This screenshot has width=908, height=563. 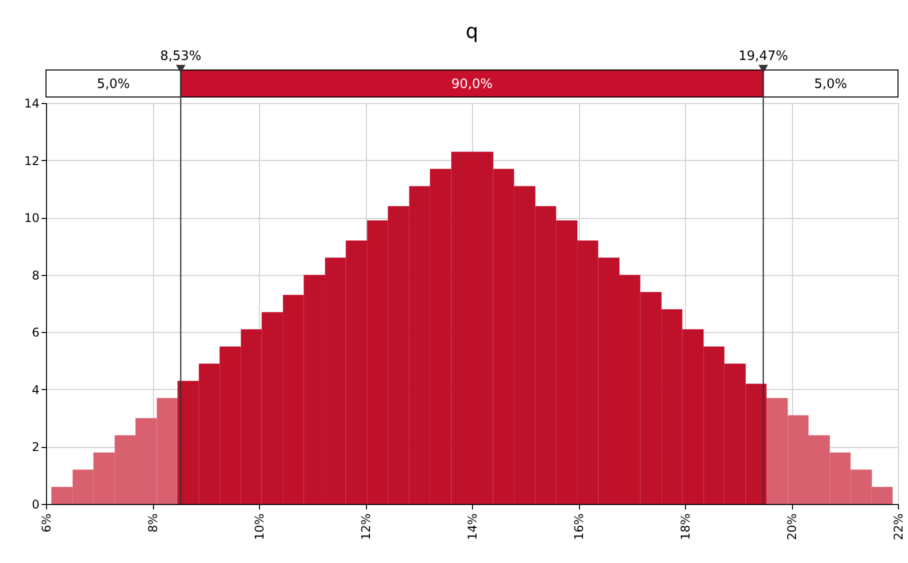 I want to click on ref-line-label: 19,47%, so click(x=763, y=56).